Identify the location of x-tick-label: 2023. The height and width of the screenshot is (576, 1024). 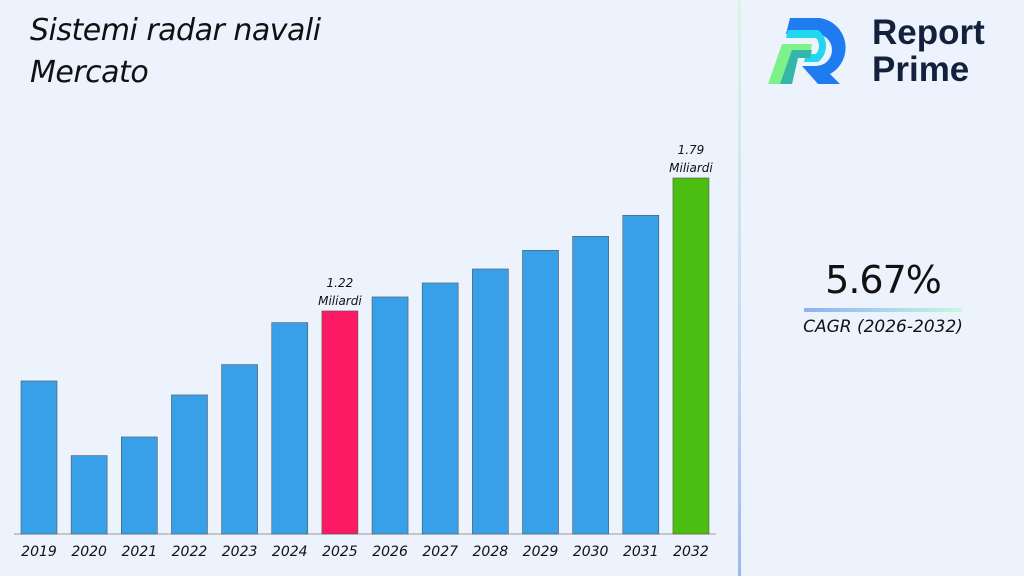
(240, 552).